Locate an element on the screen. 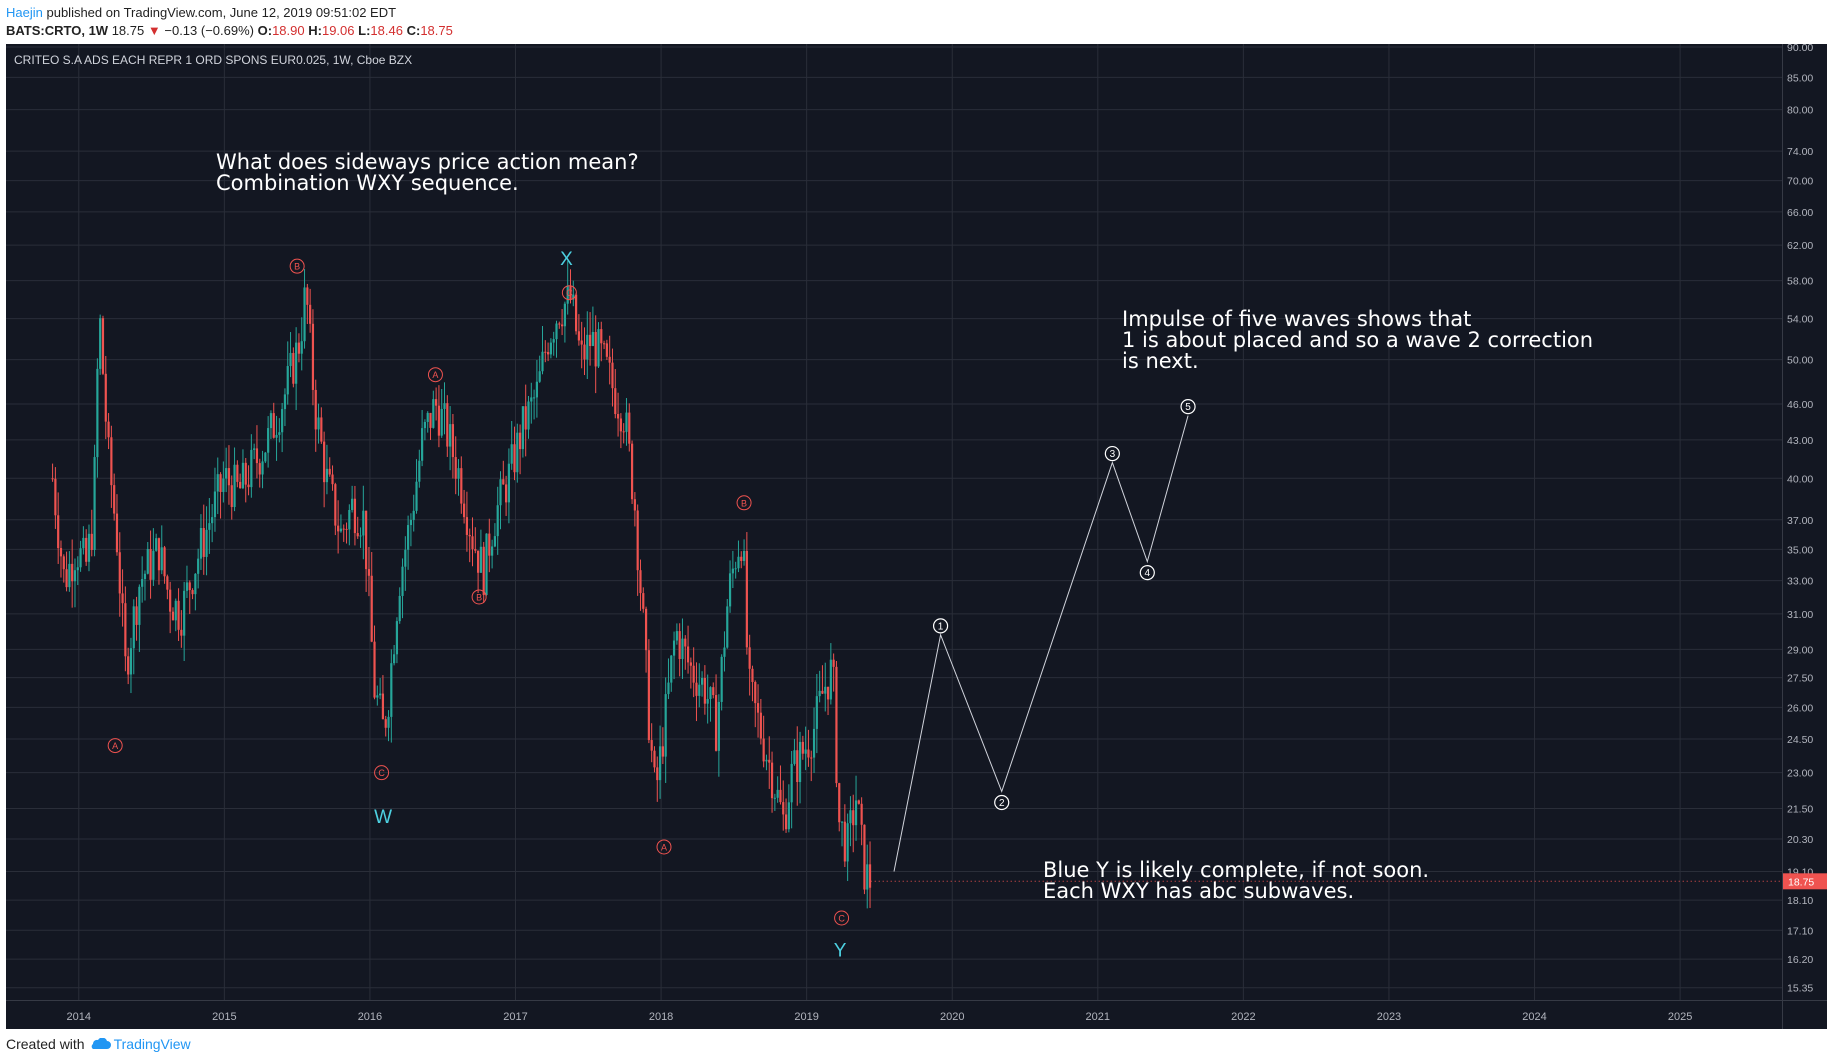 The image size is (1832, 1064). author-link: Haejin is located at coordinates (24, 12).